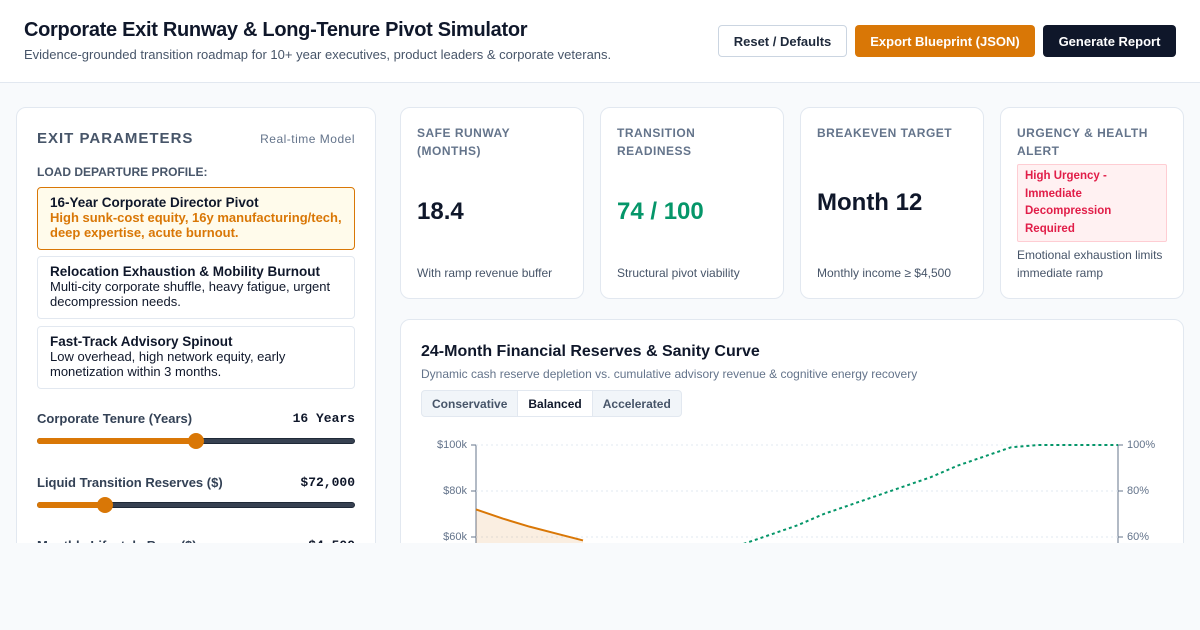 The width and height of the screenshot is (1200, 630). I want to click on scenario-tab: Balanced, so click(555, 403).